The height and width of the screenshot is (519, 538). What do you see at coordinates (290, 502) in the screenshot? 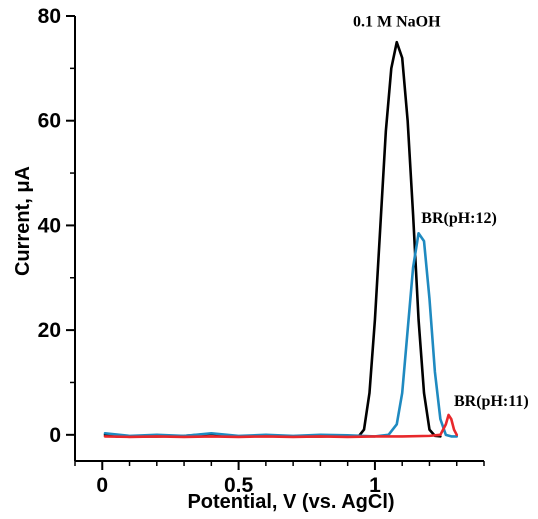
I see `x-axis-title: Potential, V (vs. AgCl)` at bounding box center [290, 502].